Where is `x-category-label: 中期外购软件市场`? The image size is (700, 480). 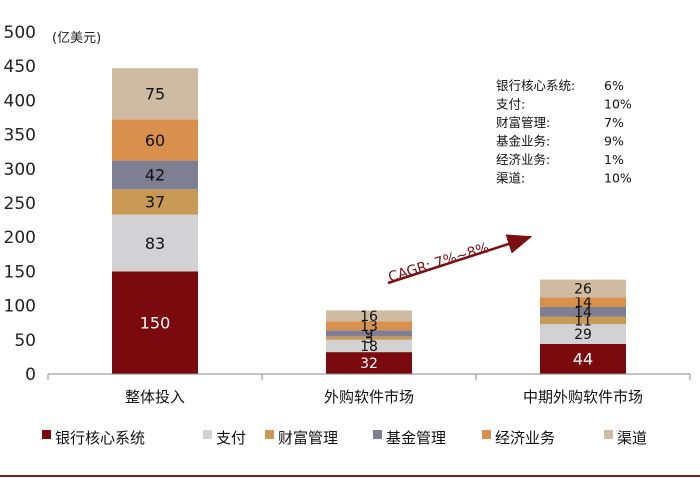 x-category-label: 中期外购软件市场 is located at coordinates (583, 397).